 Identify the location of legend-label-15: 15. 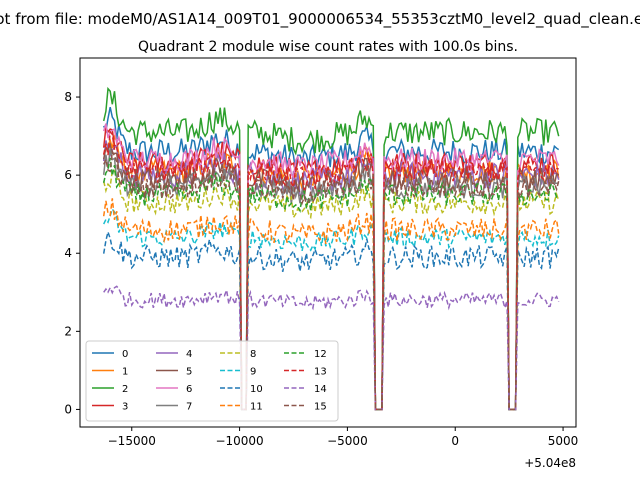
(320, 407).